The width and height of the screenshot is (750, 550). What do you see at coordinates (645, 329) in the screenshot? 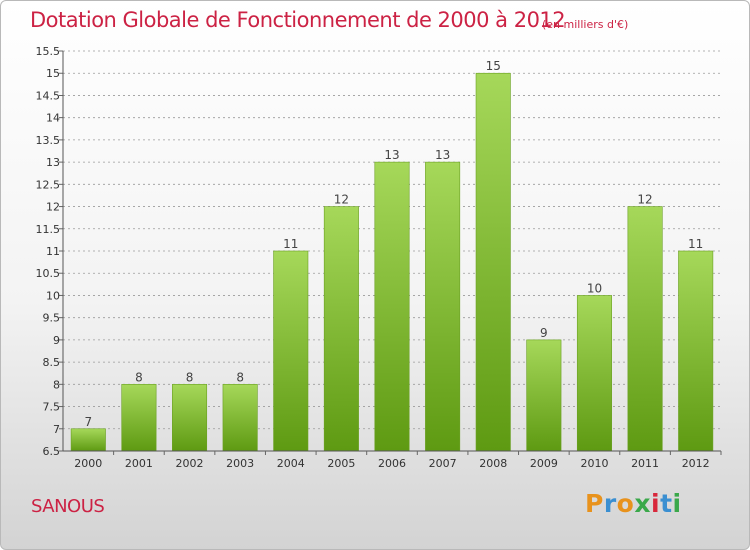
I see `bar-2011` at bounding box center [645, 329].